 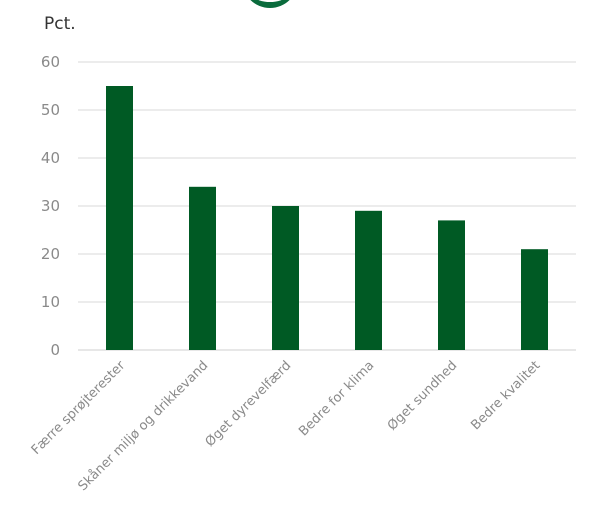 I want to click on x-category-label: Øget sundhed, so click(x=422, y=395).